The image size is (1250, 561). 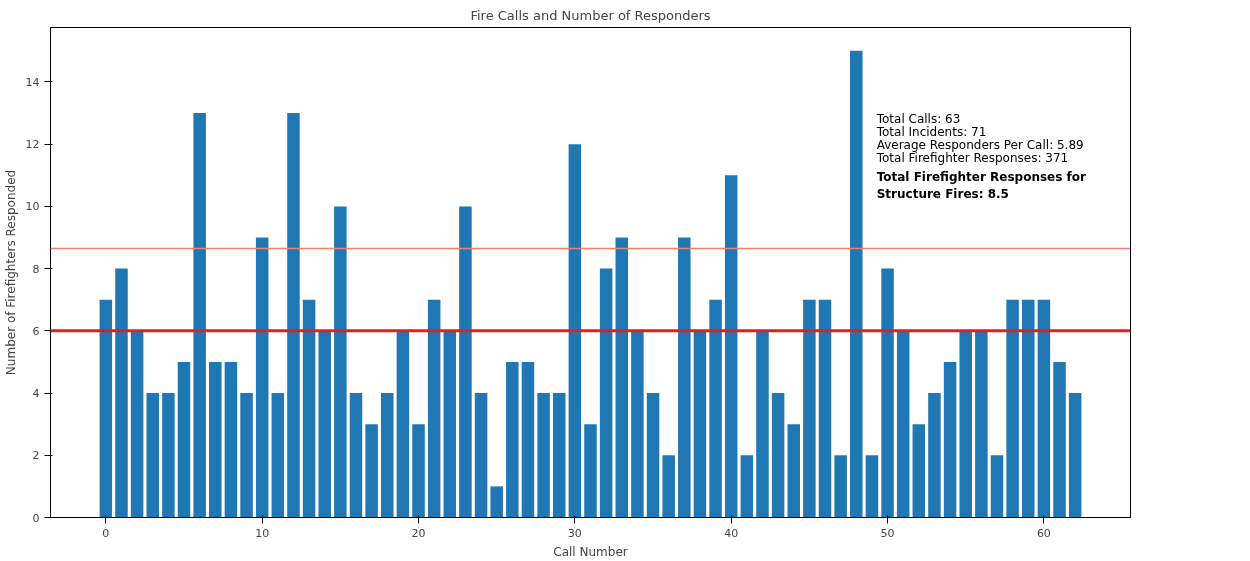 What do you see at coordinates (36, 269) in the screenshot?
I see `y-tick-label: 8` at bounding box center [36, 269].